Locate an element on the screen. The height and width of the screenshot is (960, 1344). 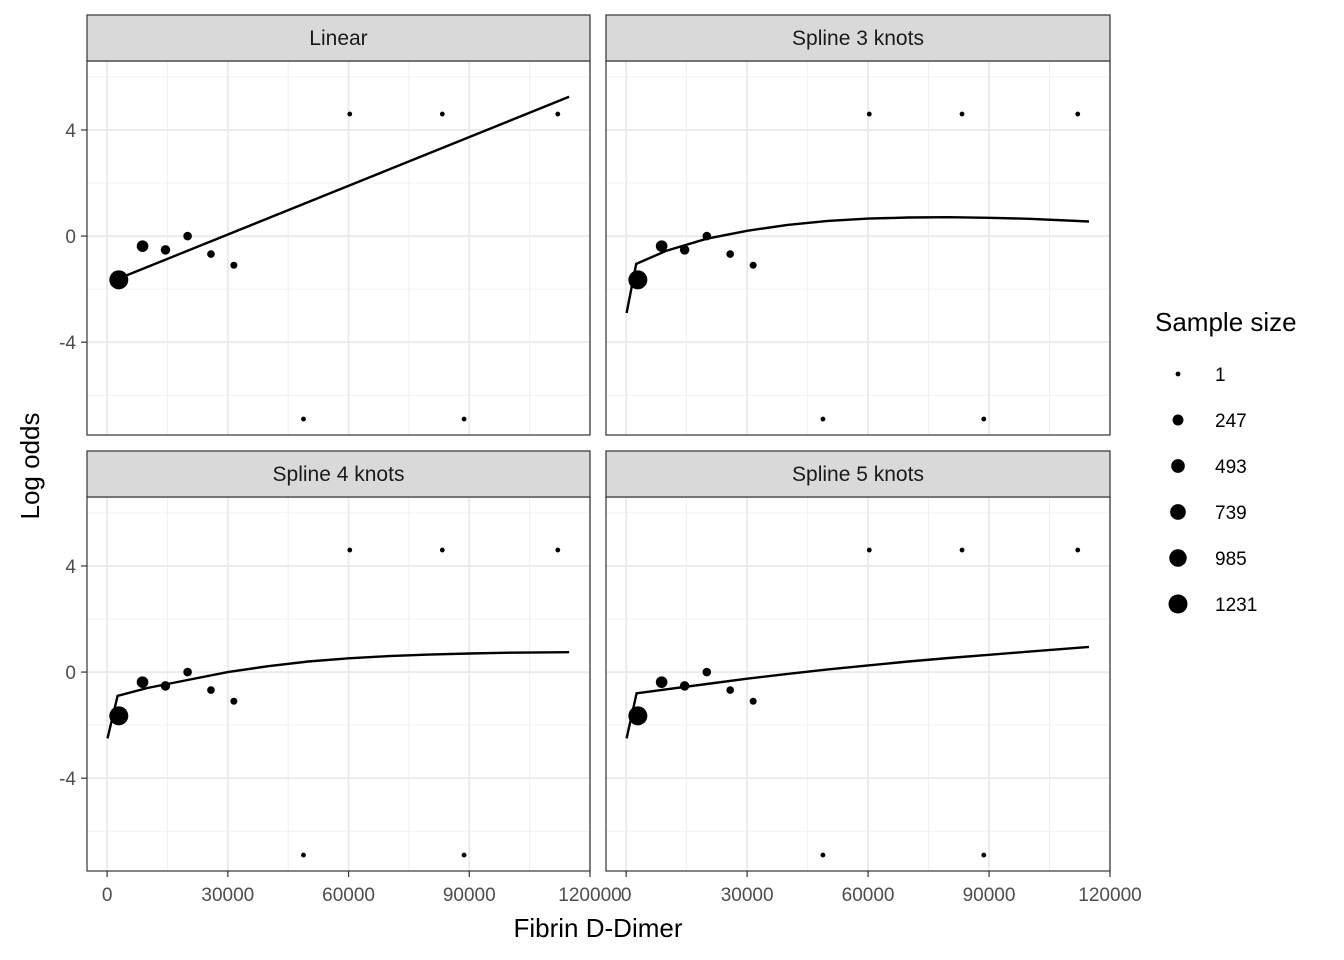
legend-label: 1 is located at coordinates (1220, 375).